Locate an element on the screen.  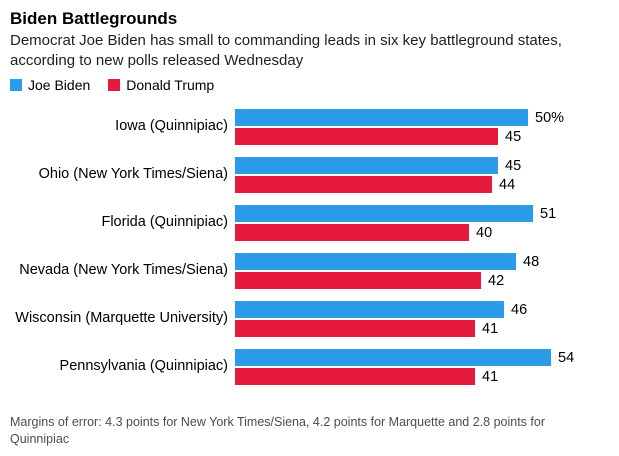
bar-pair: 51 40 is located at coordinates (422, 223).